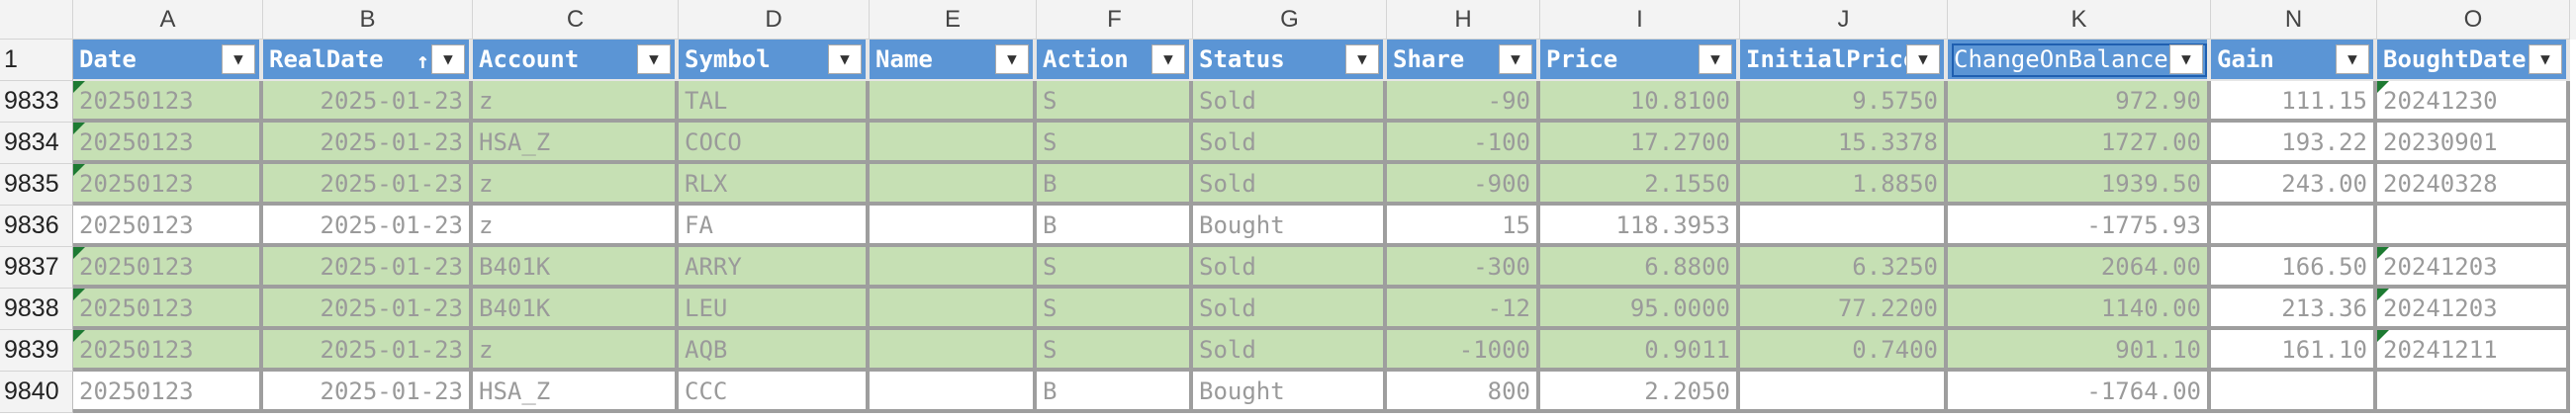 The image size is (2576, 418). Describe the element at coordinates (1844, 102) in the screenshot. I see `cell-initialprice: 9.5750` at that location.